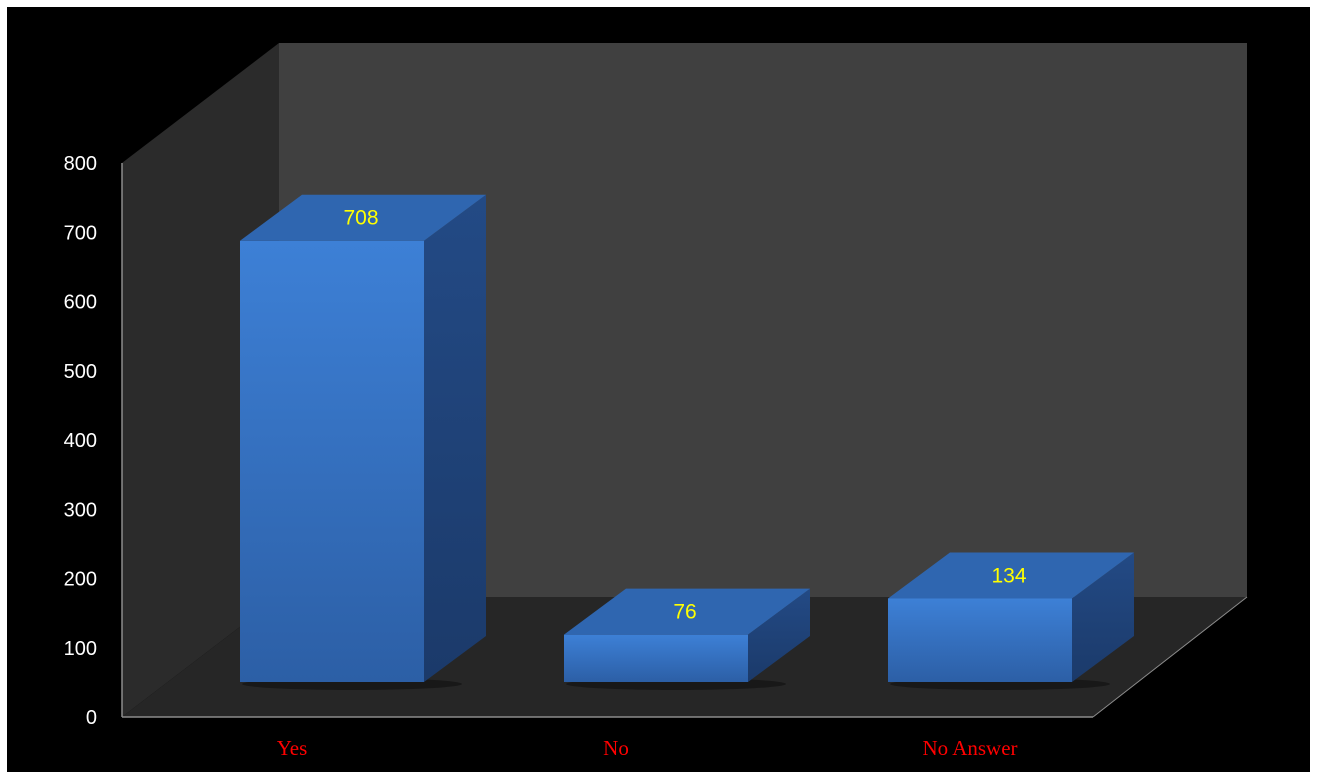 The width and height of the screenshot is (1317, 778). Describe the element at coordinates (80, 649) in the screenshot. I see `y-tick-label: 100` at that location.